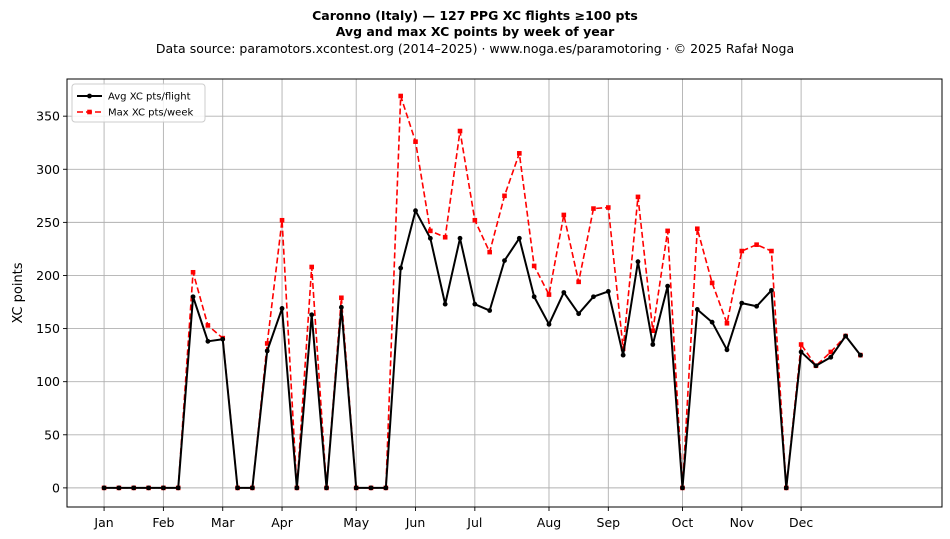  I want to click on x-tick-label: Nov, so click(742, 522).